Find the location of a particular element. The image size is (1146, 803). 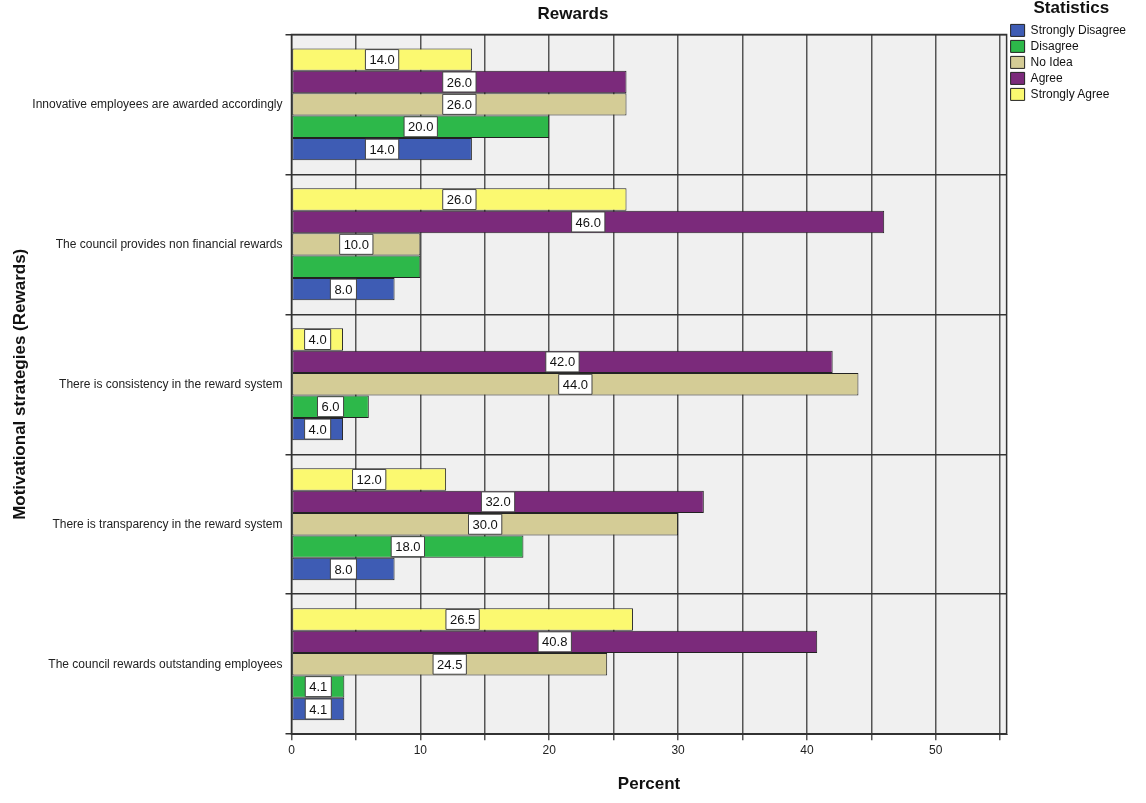

legend-label: Disagree is located at coordinates (1054, 45).